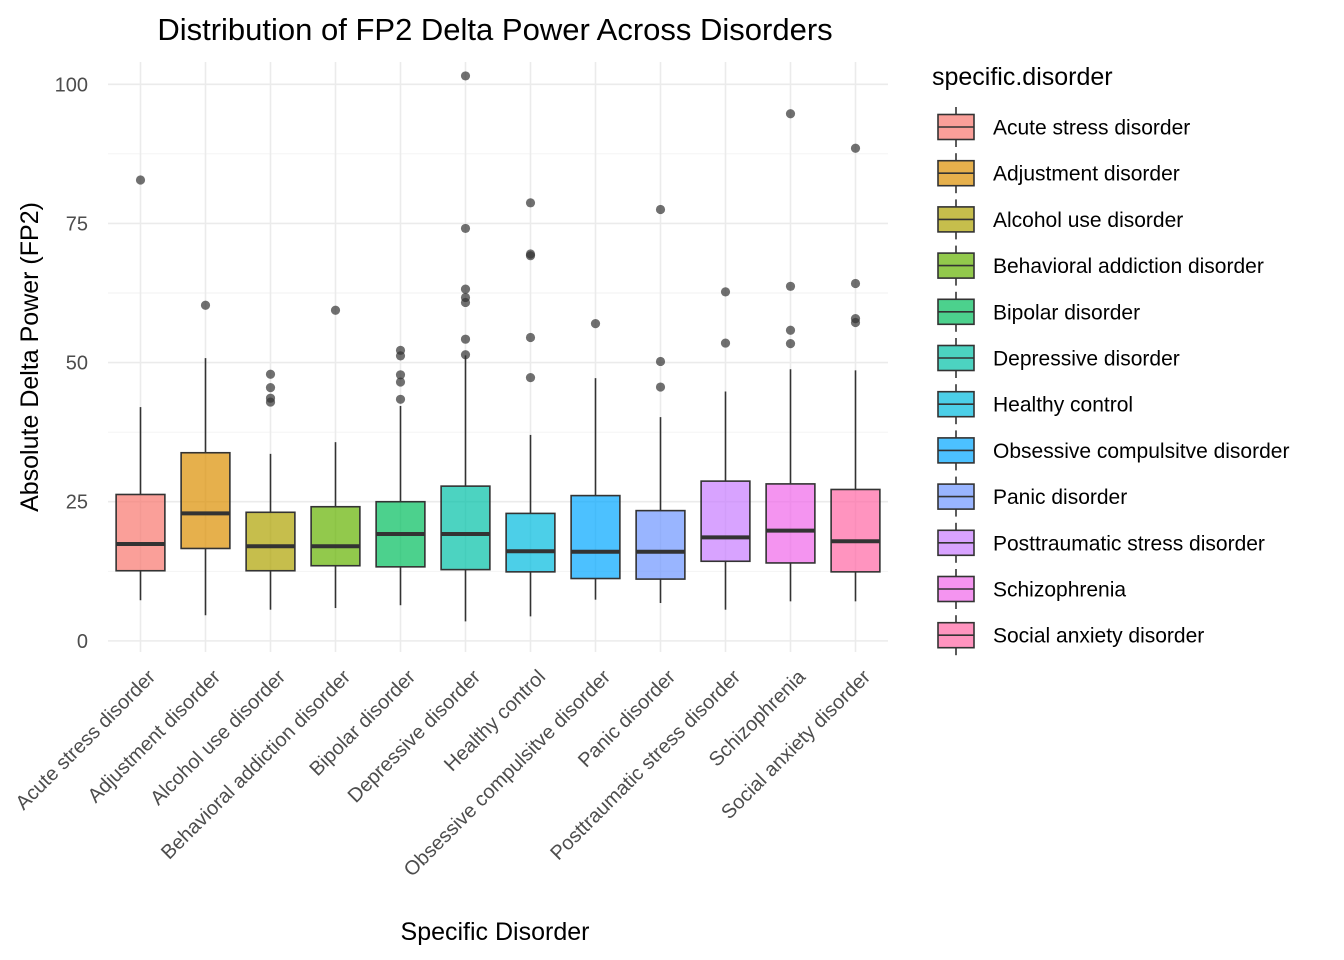  I want to click on legend-label: Depressive disorder, so click(1086, 359).